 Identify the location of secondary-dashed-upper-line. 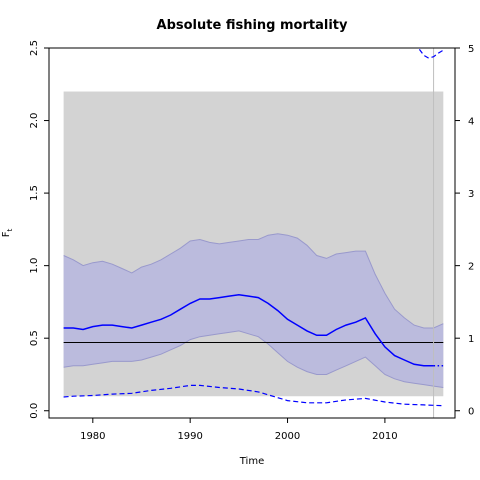
(430, 53).